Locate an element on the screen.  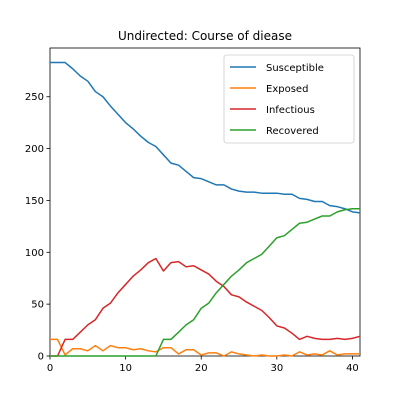
chart-title: Undirected: Course of diease is located at coordinates (205, 36).